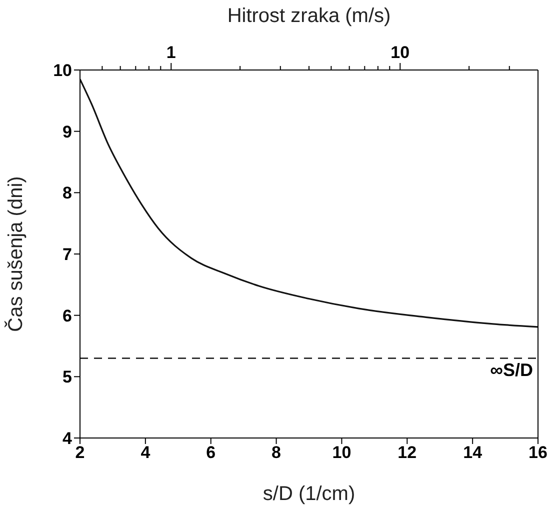 The width and height of the screenshot is (552, 518). Describe the element at coordinates (62, 70) in the screenshot. I see `y-tick-label: 10` at that location.